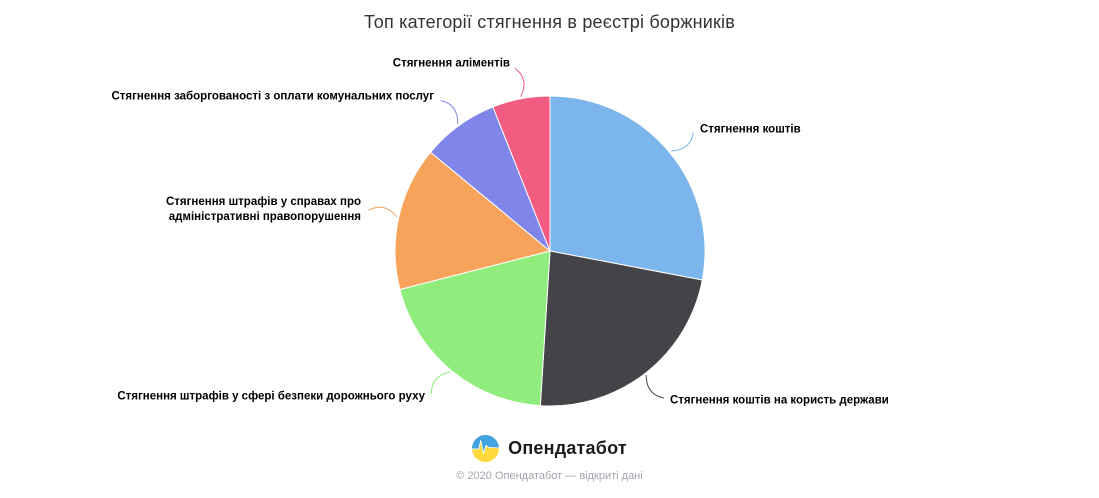 The image size is (1099, 498). Describe the element at coordinates (750, 129) in the screenshot. I see `slice-label-1: Стягнення коштів` at that location.